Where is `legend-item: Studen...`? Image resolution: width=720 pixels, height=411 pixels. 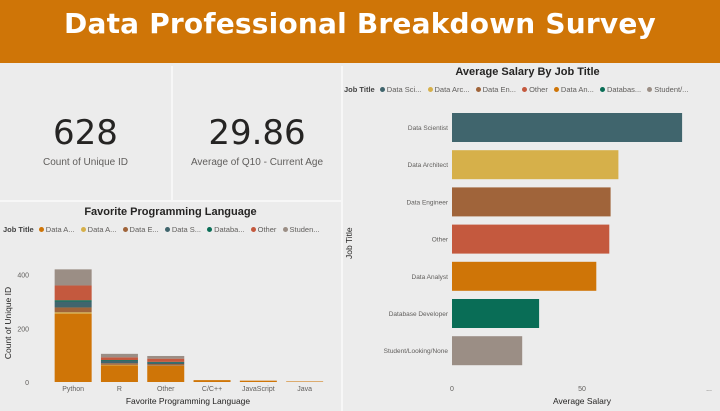 legend-item: Studen... is located at coordinates (301, 229).